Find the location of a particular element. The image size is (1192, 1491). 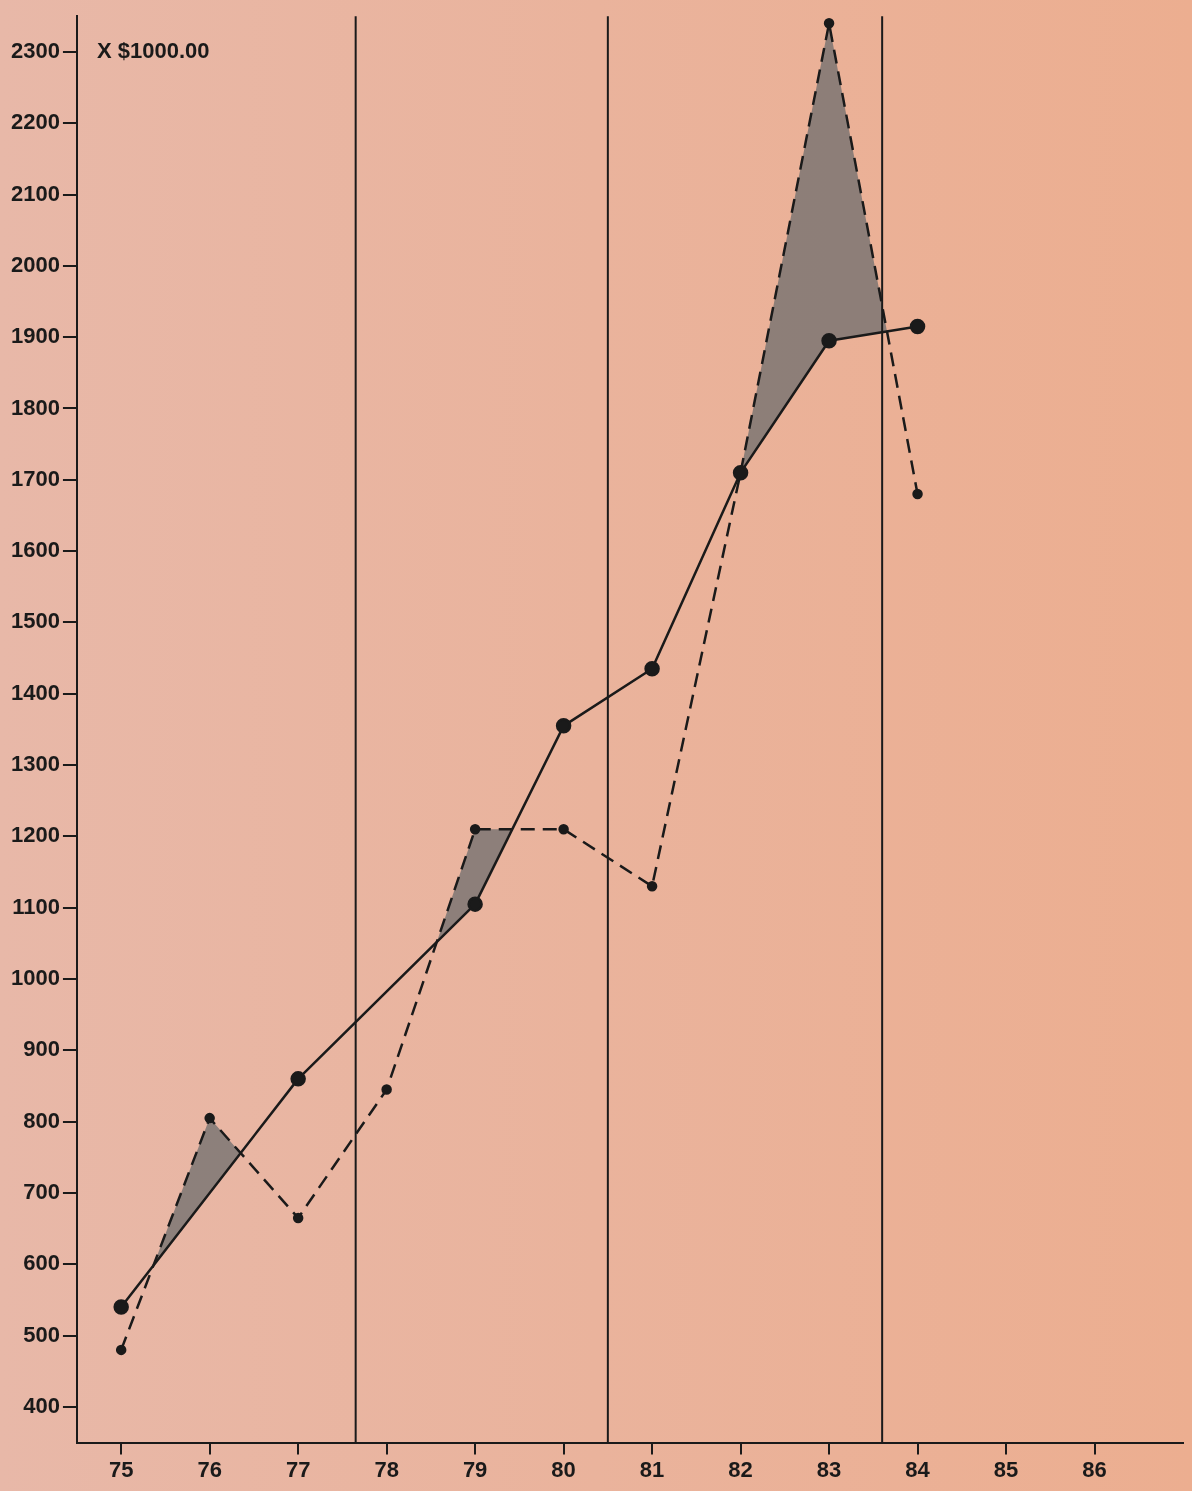

x-tick-label: 86 is located at coordinates (1094, 1469).